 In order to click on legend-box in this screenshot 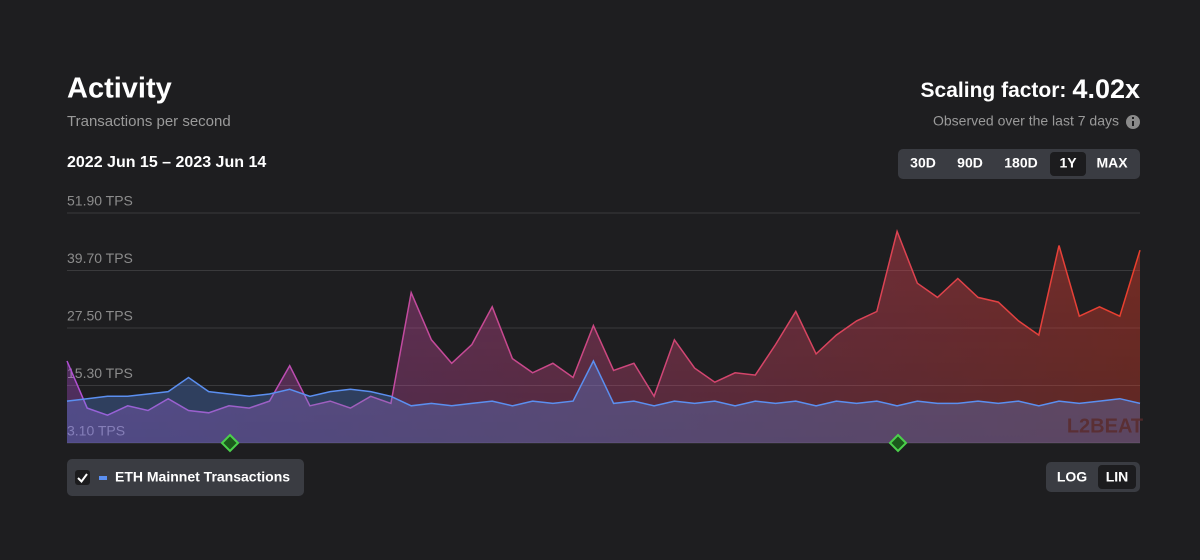, I will do `click(185, 477)`.